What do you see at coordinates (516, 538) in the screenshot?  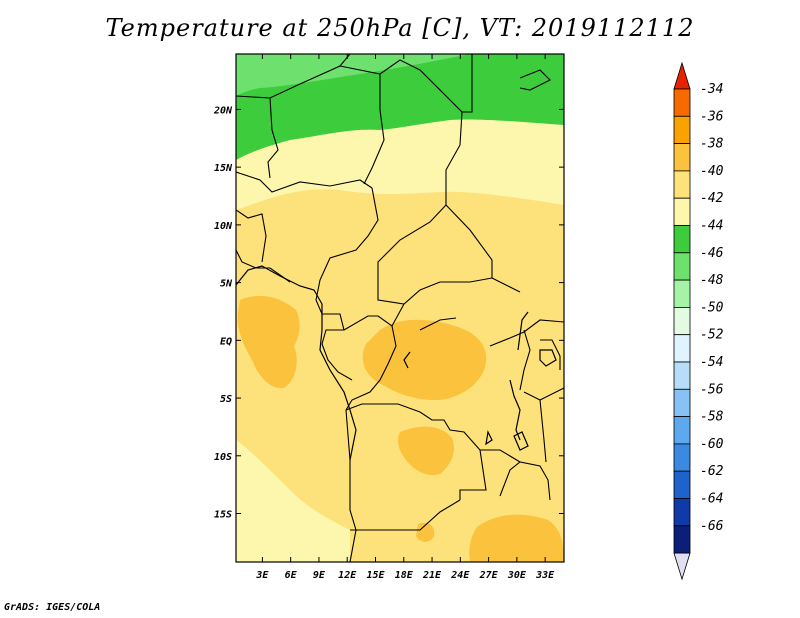 I see `patch-minus38-40-southeast` at bounding box center [516, 538].